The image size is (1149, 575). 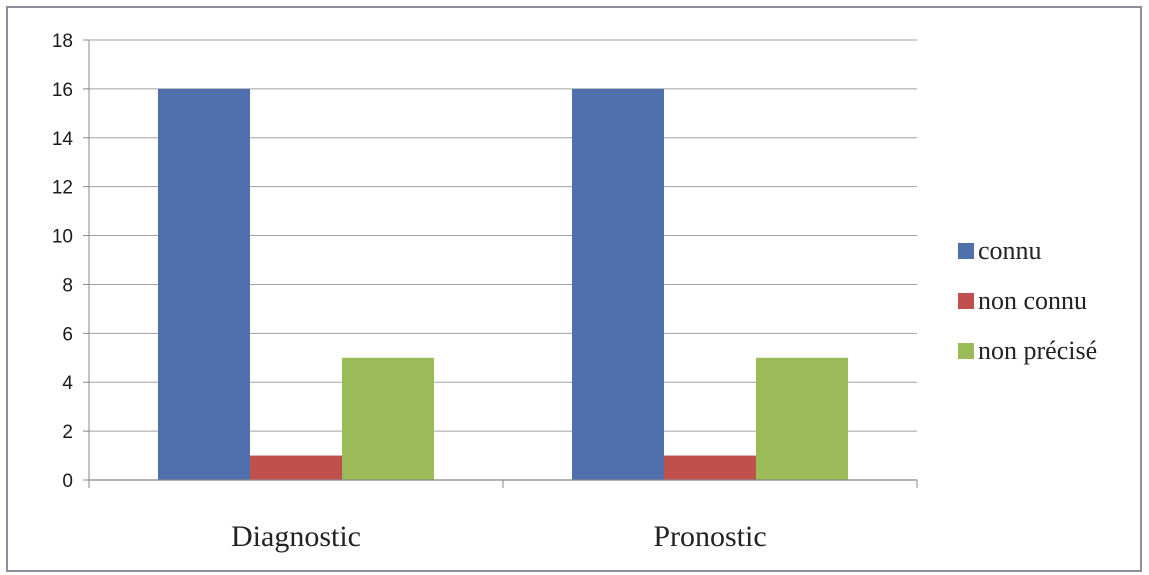 What do you see at coordinates (709, 536) in the screenshot?
I see `x-tick-label-pronostic: Pronostic` at bounding box center [709, 536].